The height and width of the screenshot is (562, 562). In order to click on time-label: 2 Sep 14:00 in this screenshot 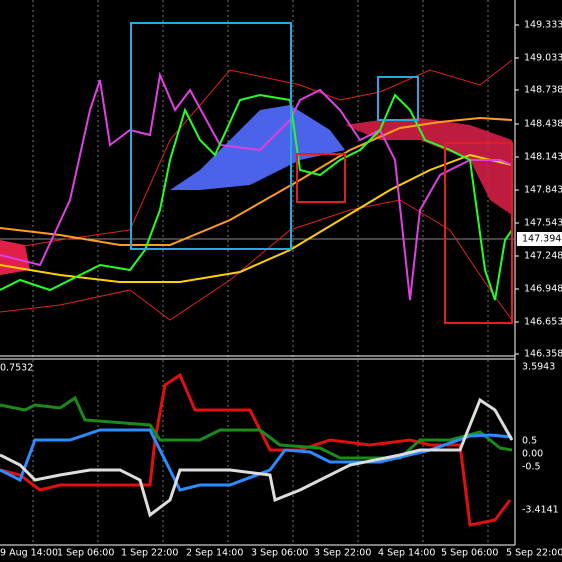, I will do `click(214, 553)`.